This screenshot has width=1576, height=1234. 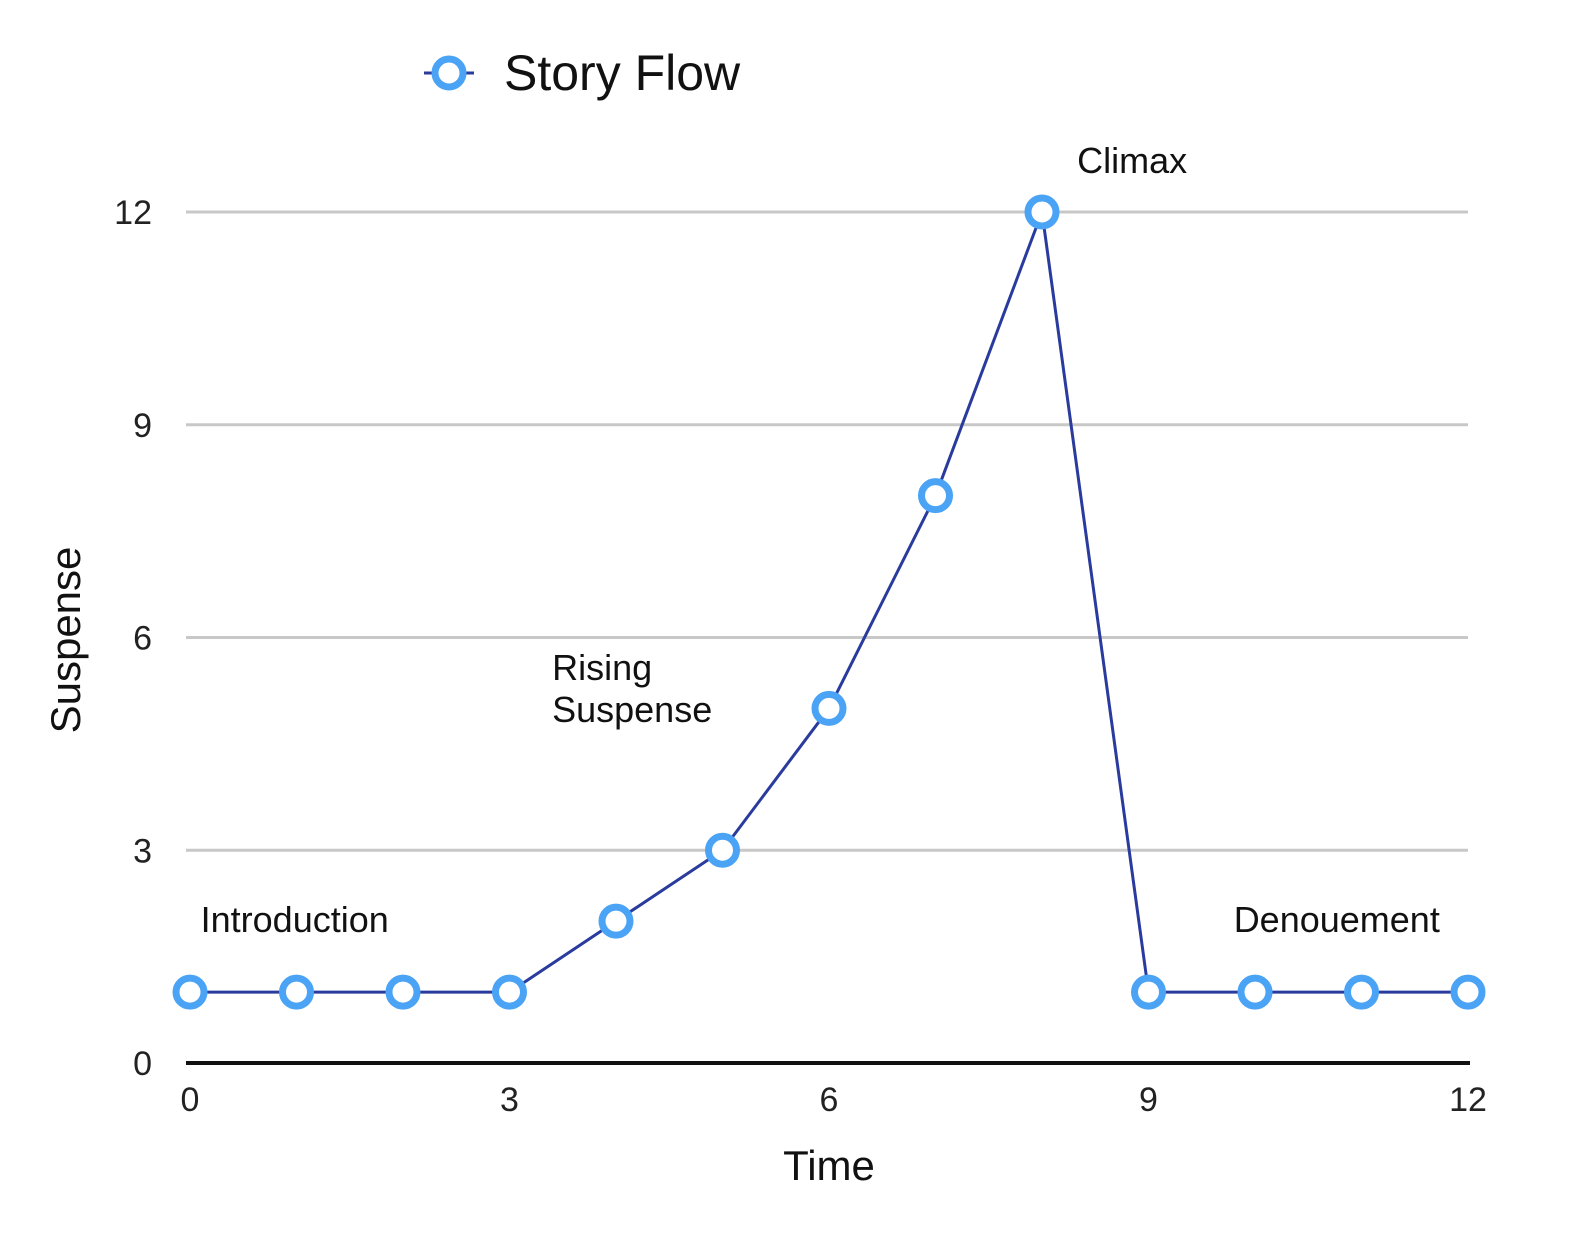 What do you see at coordinates (449, 73) in the screenshot?
I see `legend-marker-swatch` at bounding box center [449, 73].